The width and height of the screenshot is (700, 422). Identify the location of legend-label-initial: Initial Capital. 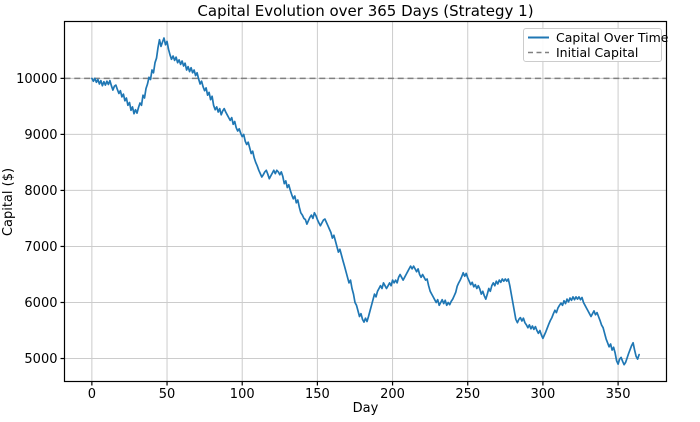
(597, 52).